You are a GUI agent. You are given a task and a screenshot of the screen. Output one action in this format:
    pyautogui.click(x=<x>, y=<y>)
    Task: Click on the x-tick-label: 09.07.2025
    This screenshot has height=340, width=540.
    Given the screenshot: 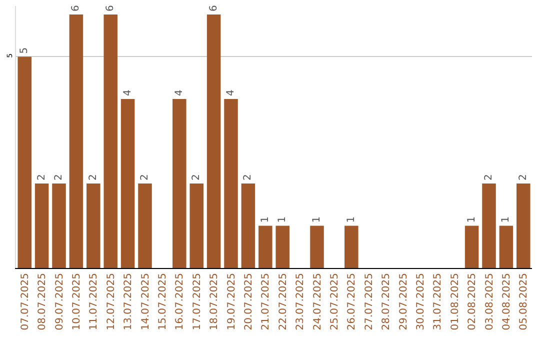 What is the action you would take?
    pyautogui.click(x=60, y=301)
    